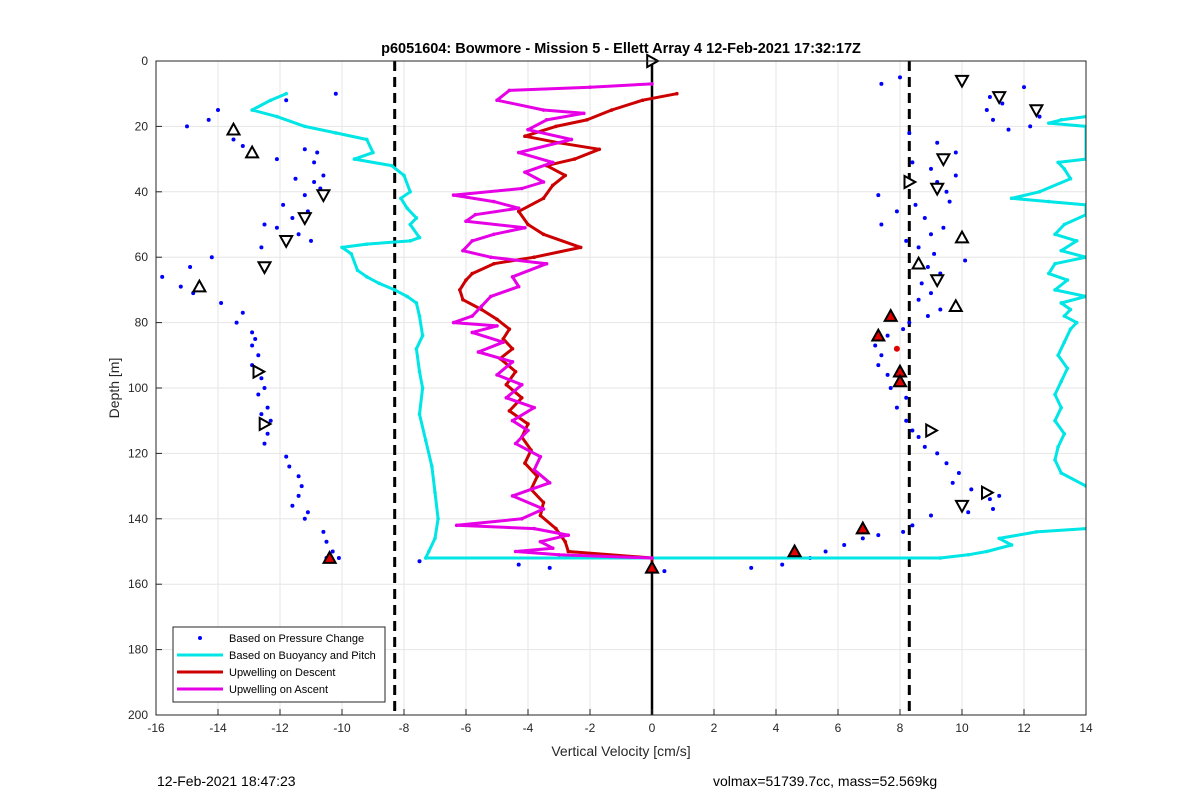 This screenshot has height=804, width=1200. I want to click on y-tick-label: 20, so click(142, 126).